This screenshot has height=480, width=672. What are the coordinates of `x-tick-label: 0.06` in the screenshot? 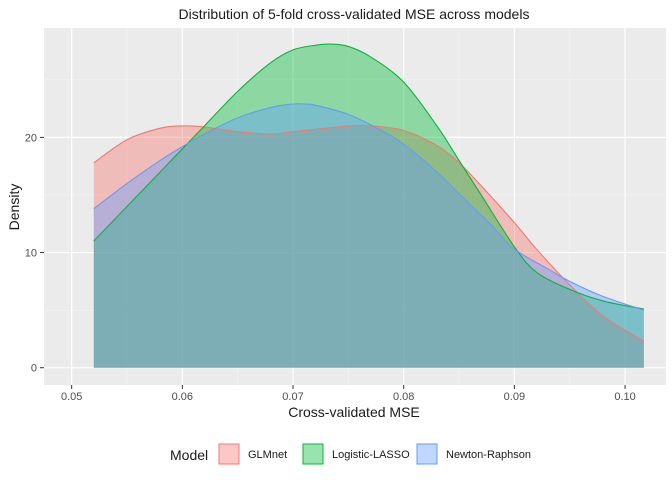 It's located at (182, 397).